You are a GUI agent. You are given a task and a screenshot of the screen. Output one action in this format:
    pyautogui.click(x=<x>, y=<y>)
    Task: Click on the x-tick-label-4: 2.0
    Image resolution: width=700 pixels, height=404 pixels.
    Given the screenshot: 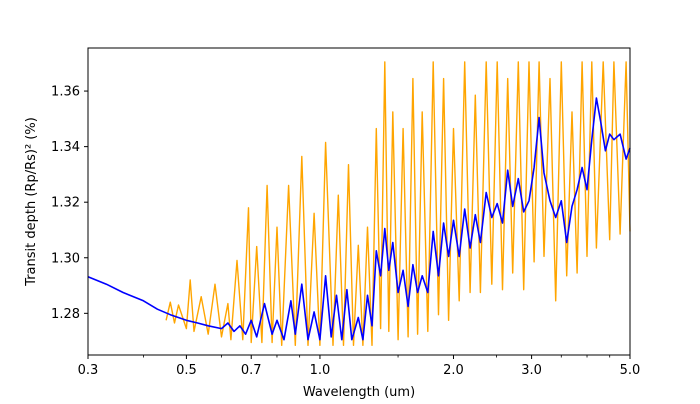 What is the action you would take?
    pyautogui.click(x=453, y=370)
    